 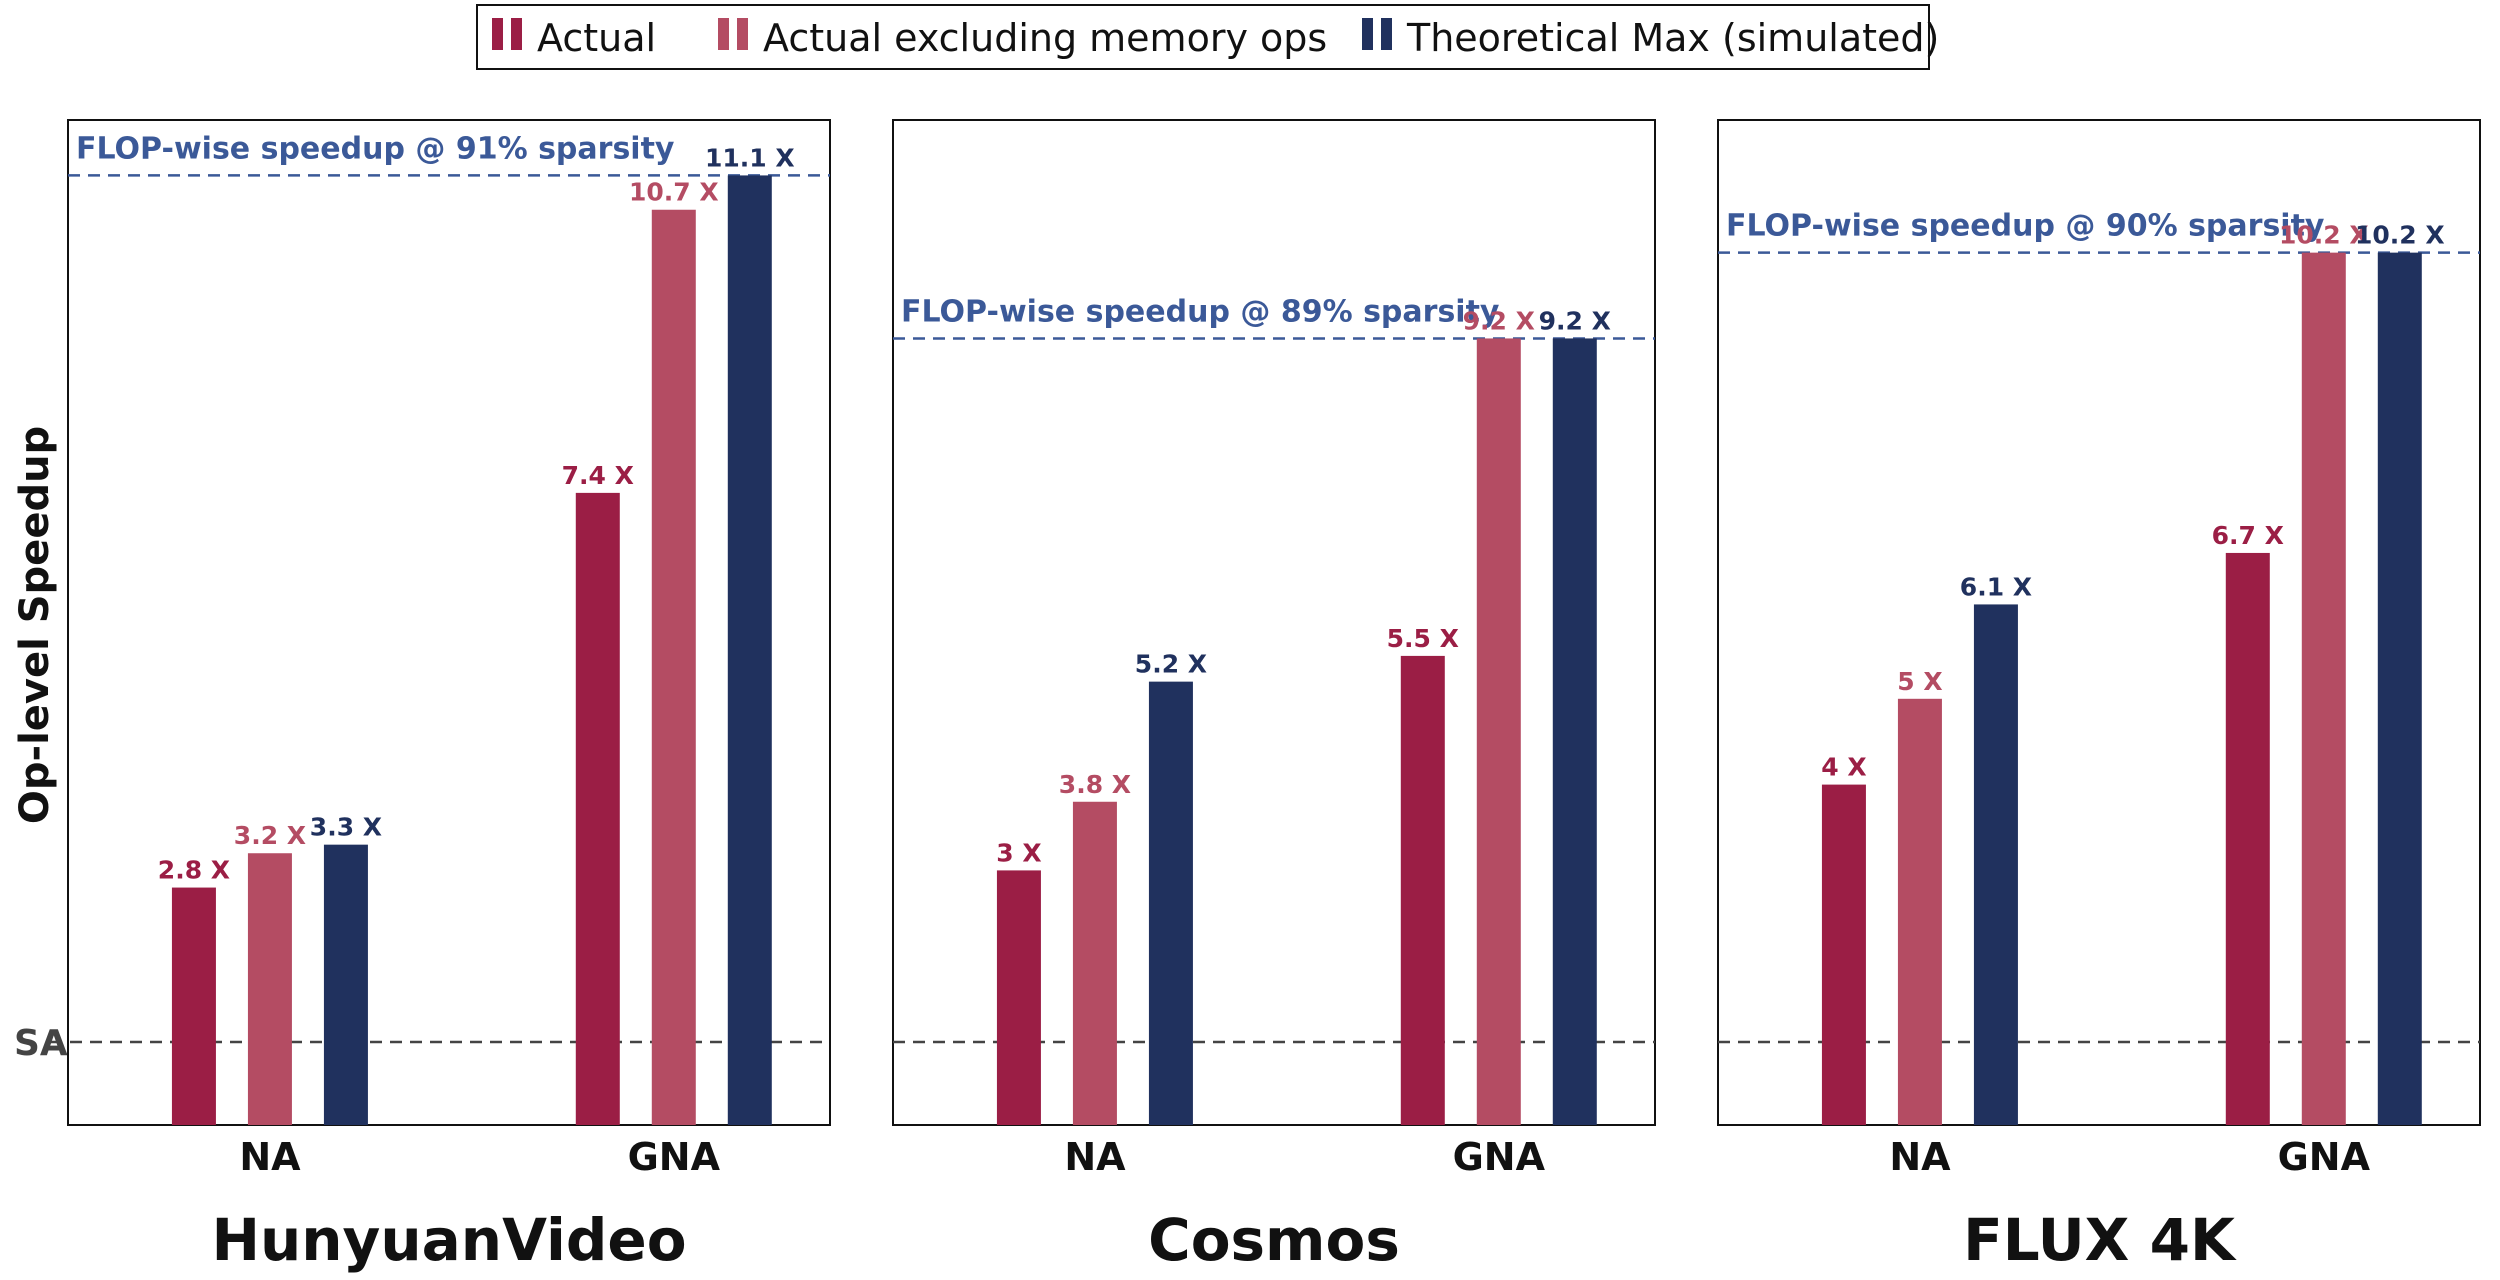 What do you see at coordinates (1423, 638) in the screenshot?
I see `bar-value-label: 5.5 X` at bounding box center [1423, 638].